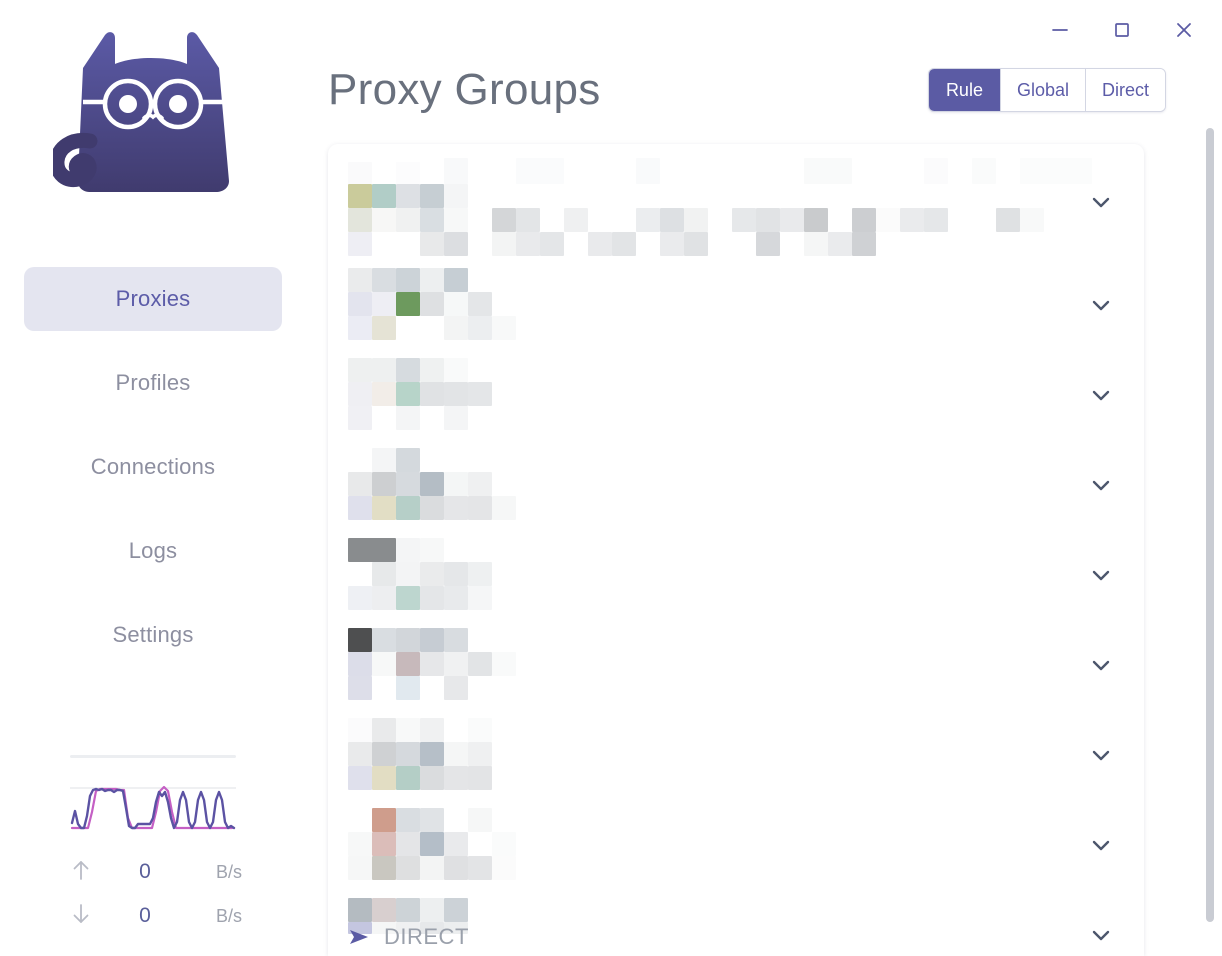 Image resolution: width=1222 pixels, height=956 pixels. I want to click on sidebar-item-settings: Settings, so click(153, 635).